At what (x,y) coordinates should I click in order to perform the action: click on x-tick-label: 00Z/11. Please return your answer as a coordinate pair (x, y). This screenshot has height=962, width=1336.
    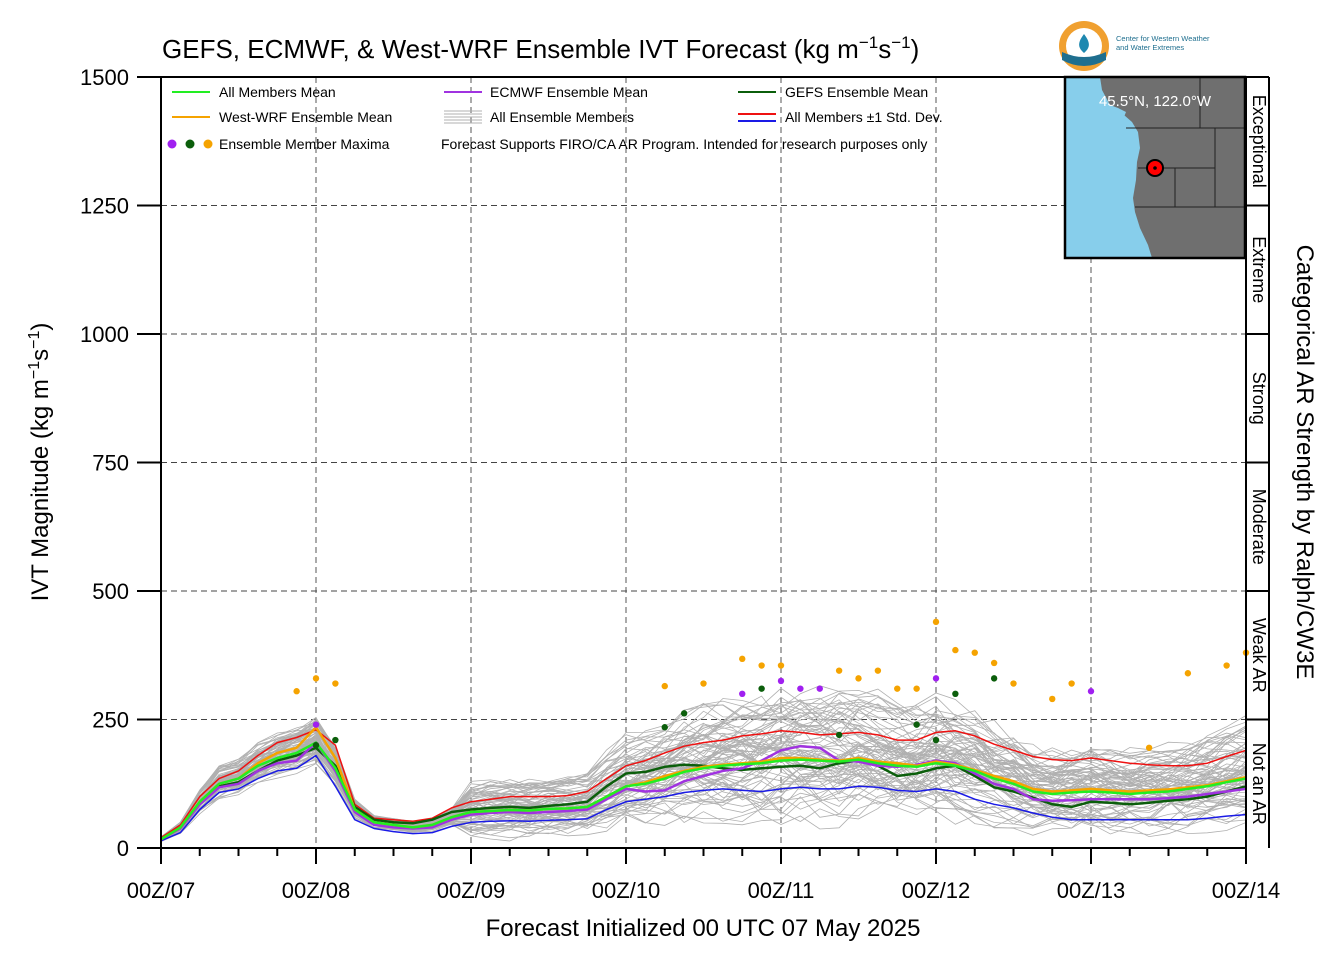
    Looking at the image, I should click on (781, 890).